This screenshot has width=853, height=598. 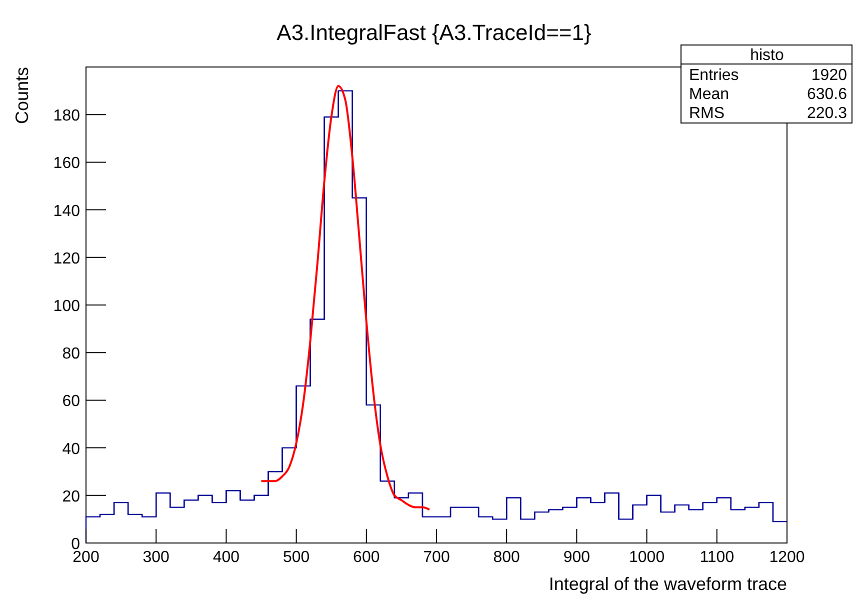 I want to click on annotation: Mean, so click(x=709, y=94).